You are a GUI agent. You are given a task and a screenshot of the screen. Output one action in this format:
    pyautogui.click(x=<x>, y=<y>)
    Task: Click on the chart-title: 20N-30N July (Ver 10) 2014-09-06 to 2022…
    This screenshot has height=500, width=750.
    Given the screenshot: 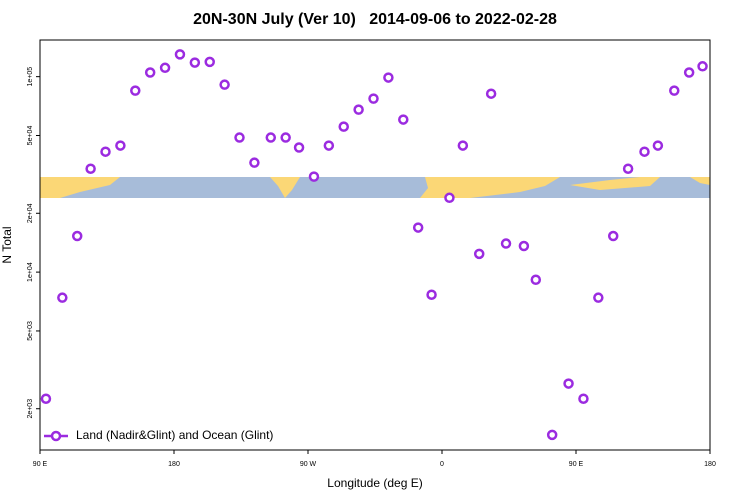 What is the action you would take?
    pyautogui.click(x=375, y=19)
    